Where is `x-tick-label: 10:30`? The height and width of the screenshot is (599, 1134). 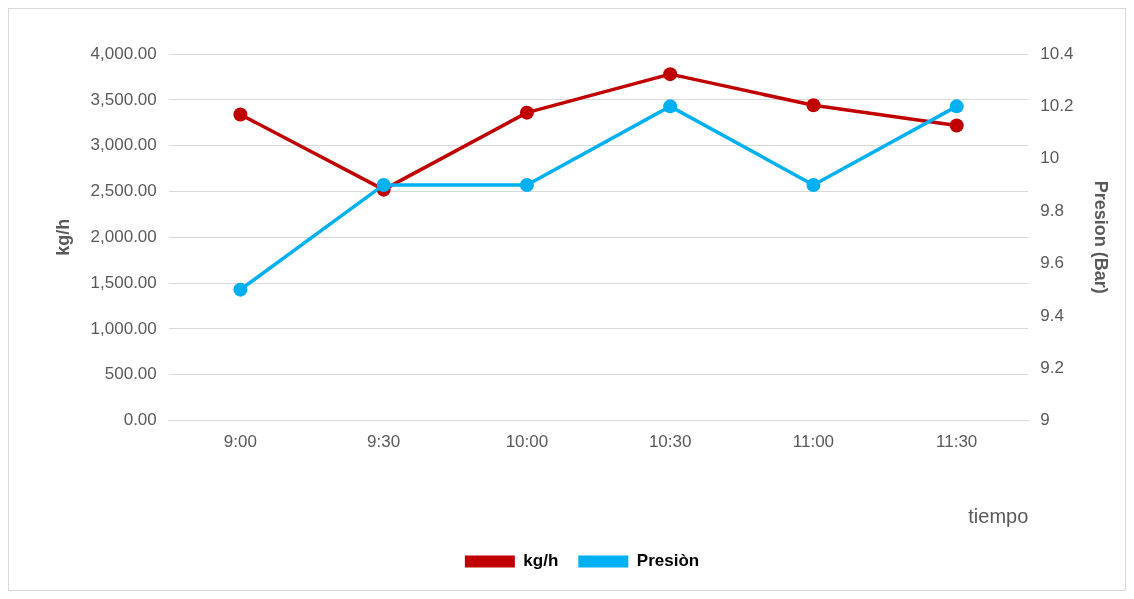 x-tick-label: 10:30 is located at coordinates (670, 442).